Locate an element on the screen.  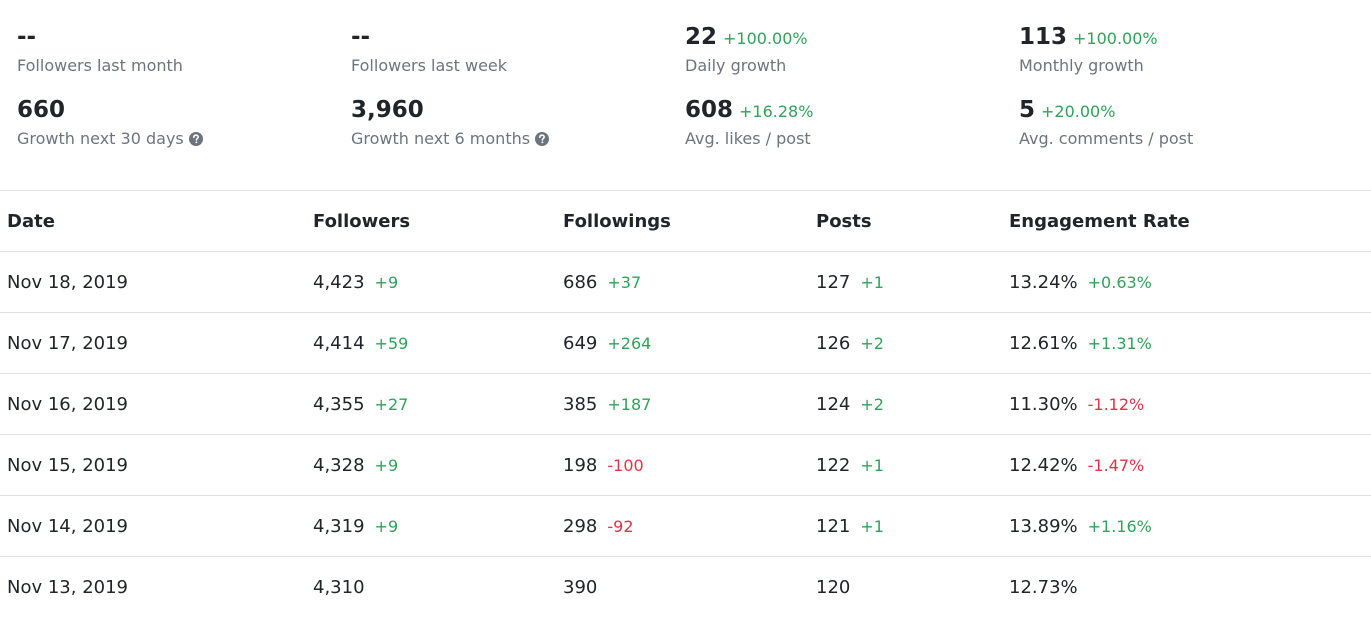
stat-card: 5 +20.00% Avg. comments / post is located at coordinates (1186, 122).